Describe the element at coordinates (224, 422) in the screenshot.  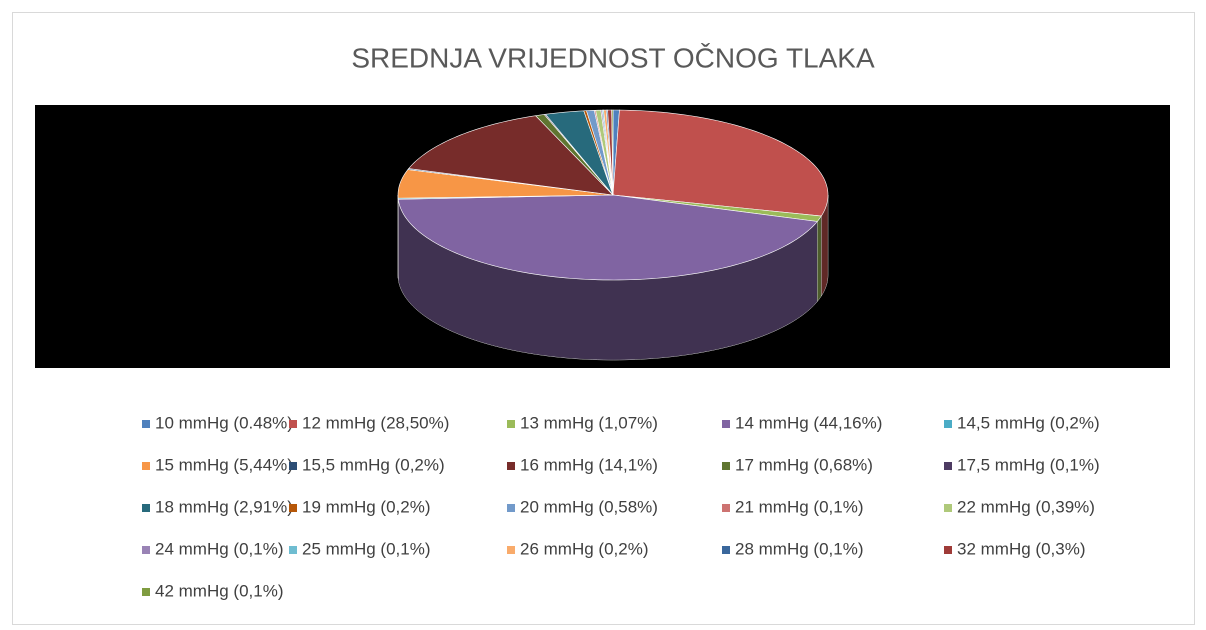
I see `legend-label: 10 mmHg (0.48%)` at that location.